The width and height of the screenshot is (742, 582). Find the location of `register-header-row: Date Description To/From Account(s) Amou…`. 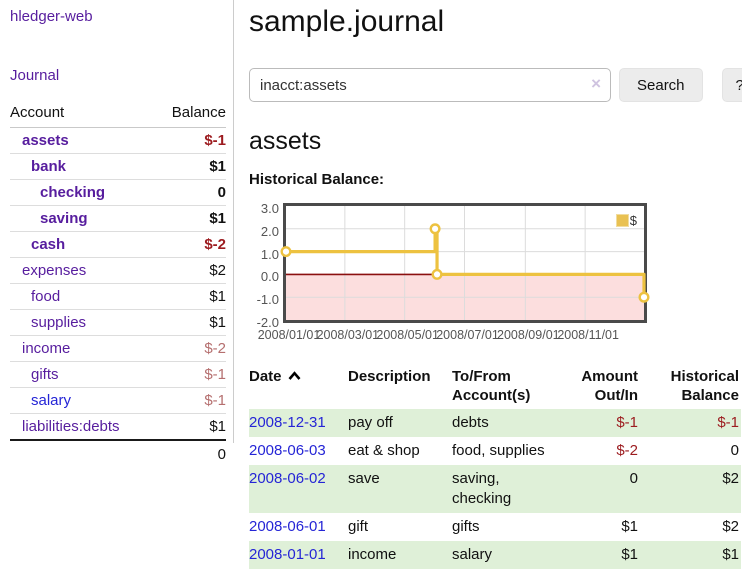

register-header-row: Date Description To/From Account(s) Amou… is located at coordinates (495, 386).